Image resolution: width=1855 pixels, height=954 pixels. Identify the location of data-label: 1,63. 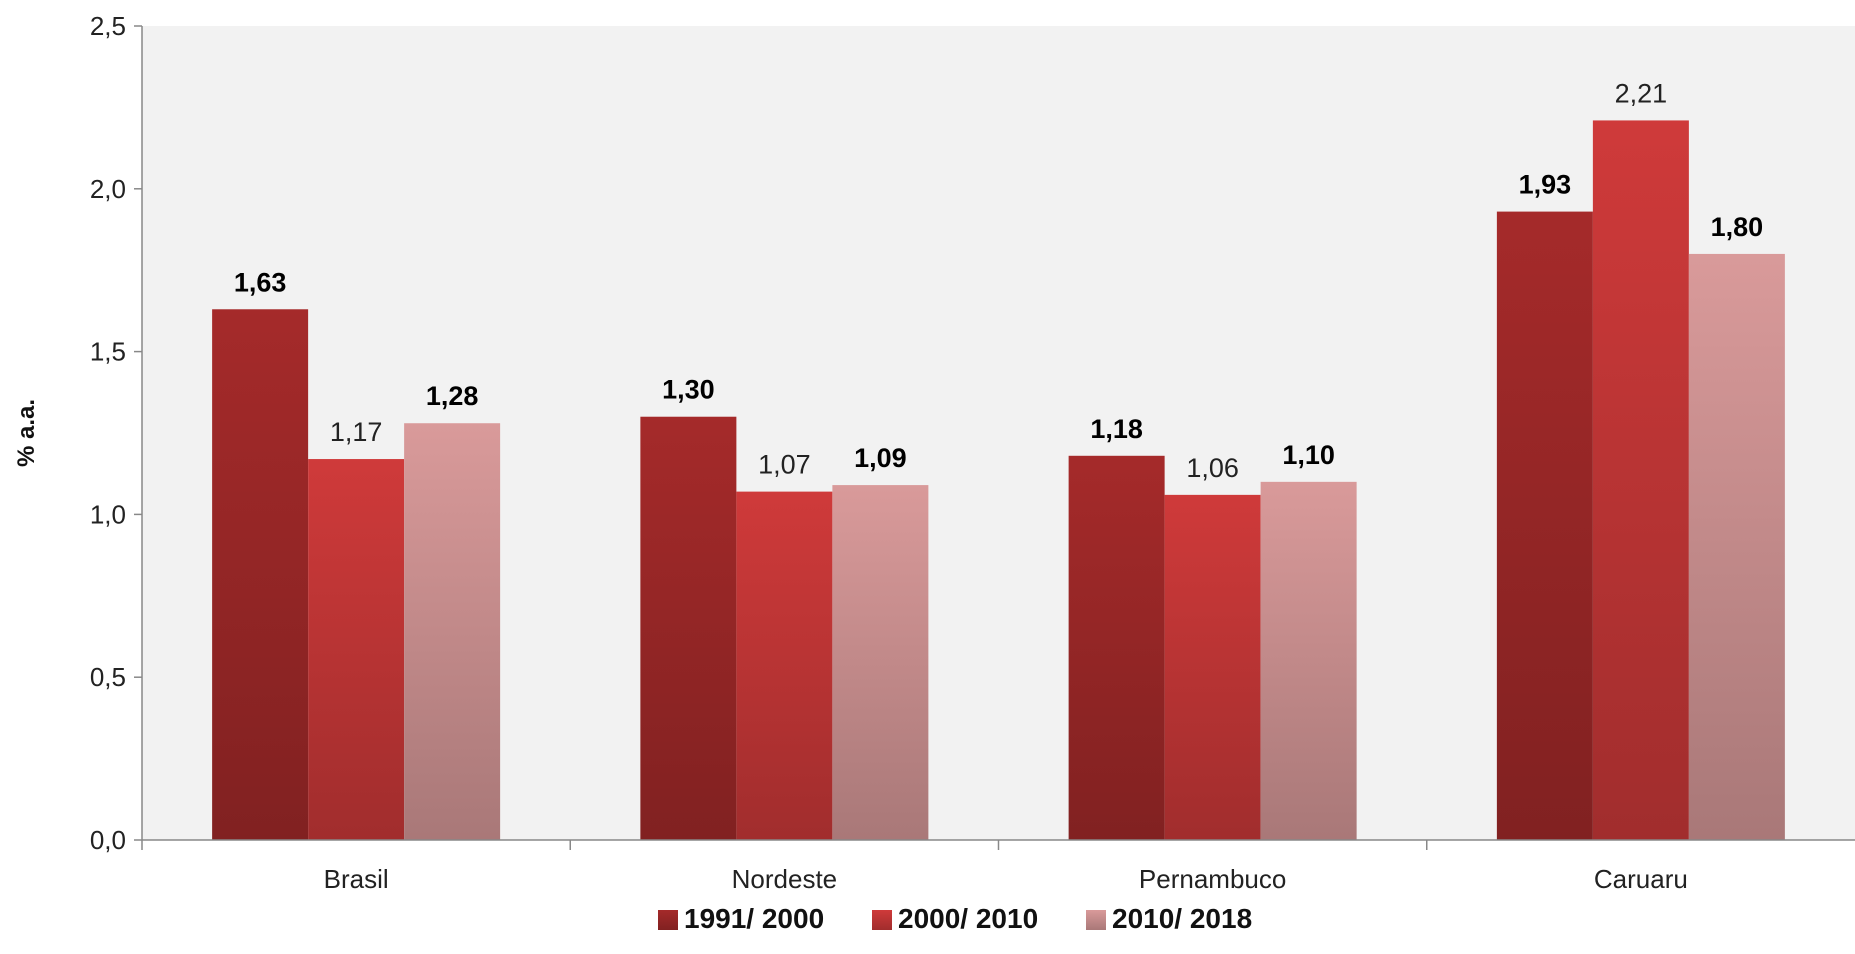
(260, 282).